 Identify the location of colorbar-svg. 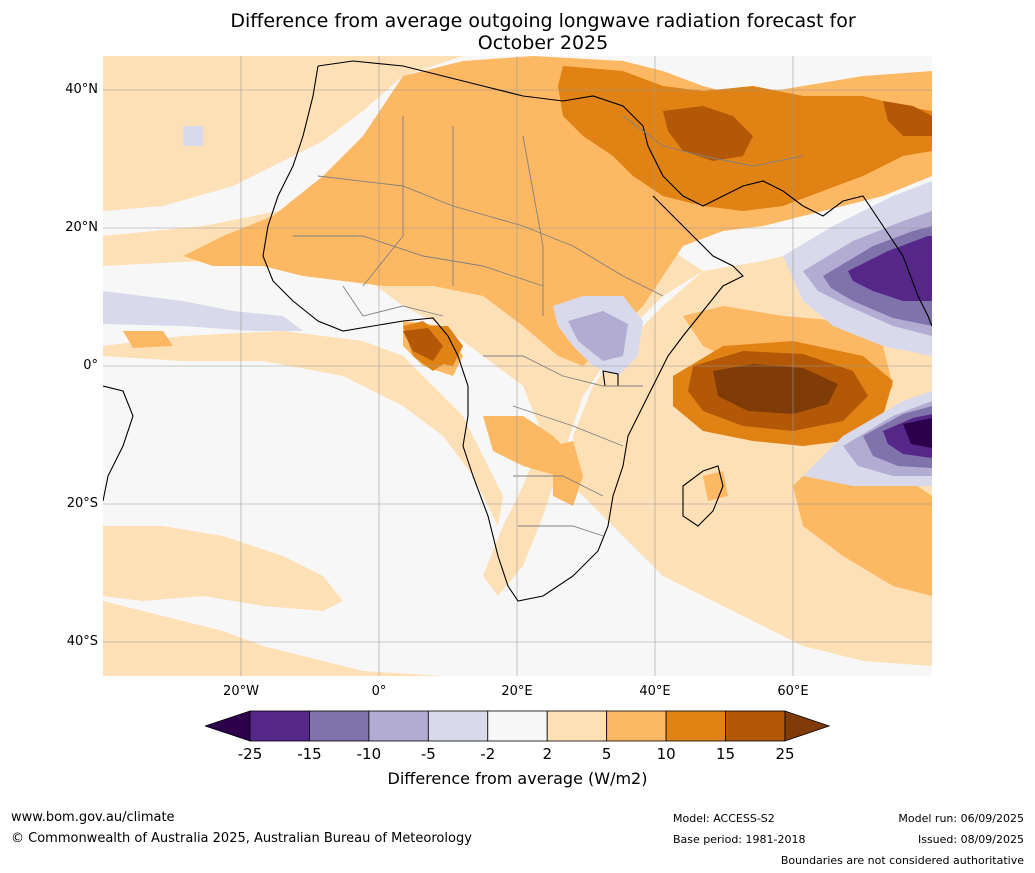
(517, 726).